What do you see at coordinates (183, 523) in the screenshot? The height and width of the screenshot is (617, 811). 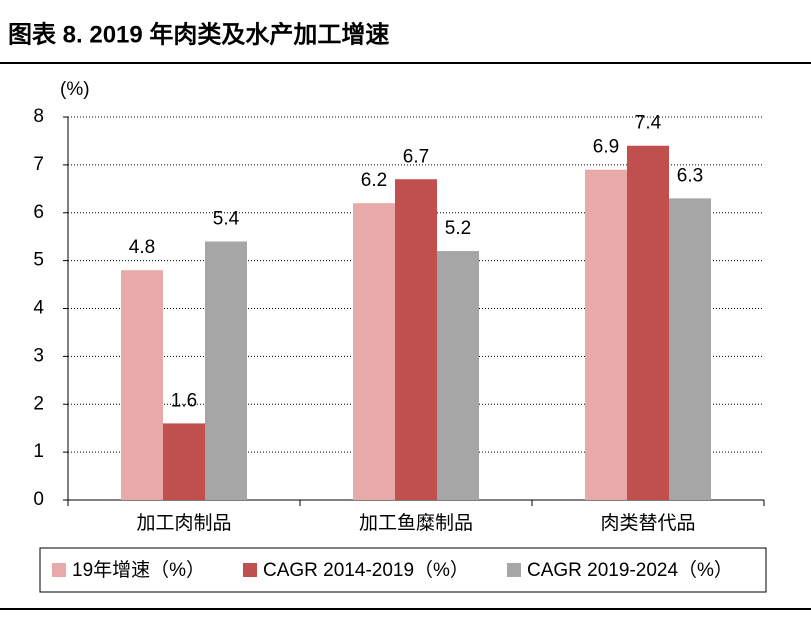 I see `x-tick-label: 加工肉制品` at bounding box center [183, 523].